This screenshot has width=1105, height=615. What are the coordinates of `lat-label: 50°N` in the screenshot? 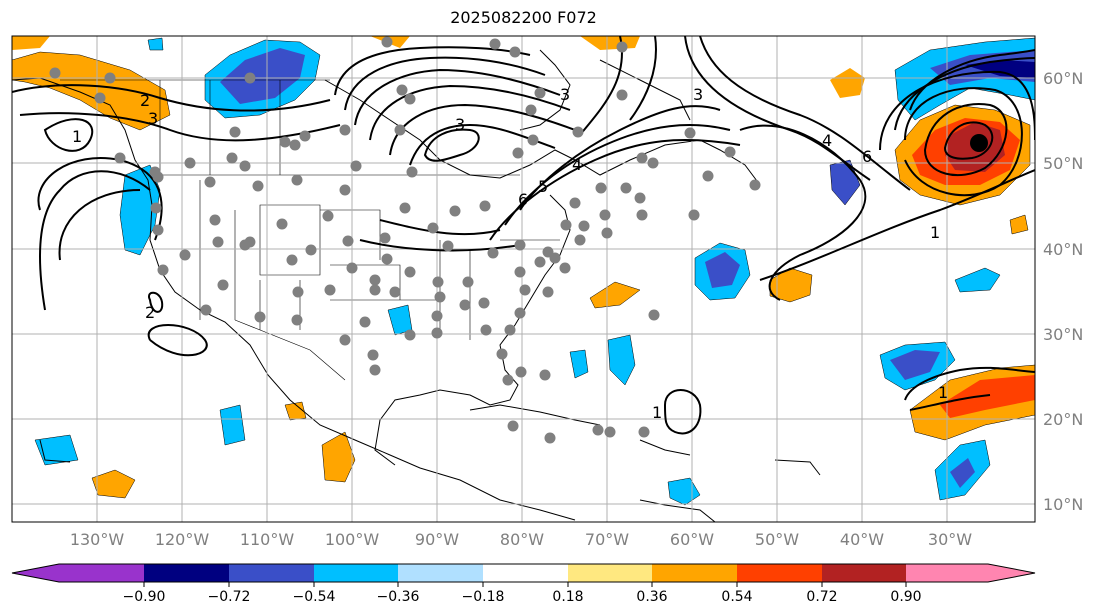 It's located at (1063, 163).